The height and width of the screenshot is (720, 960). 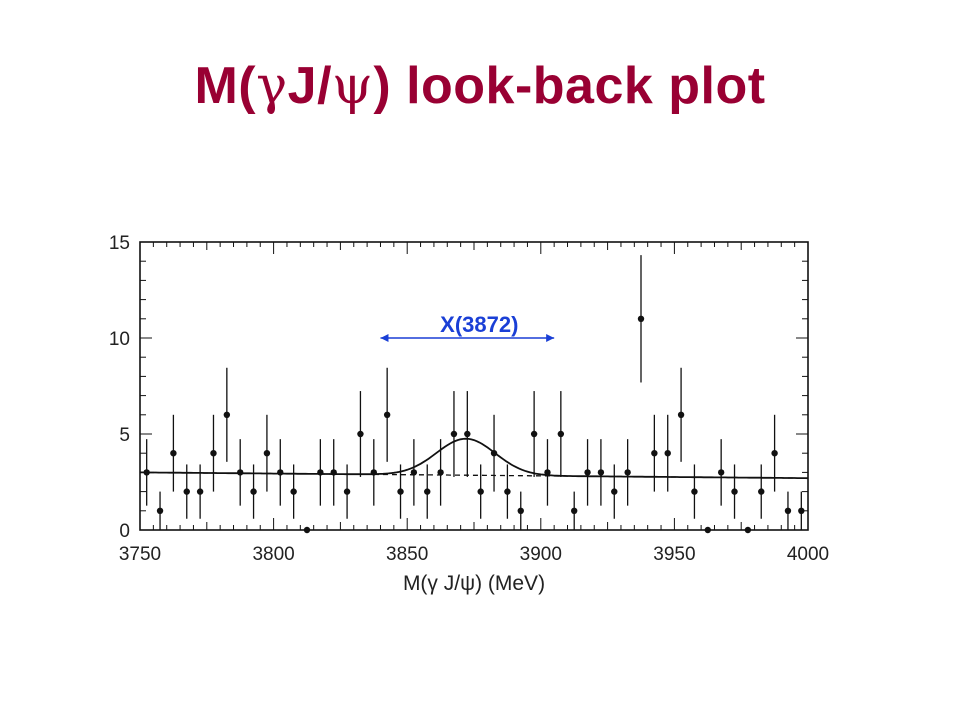 What do you see at coordinates (124, 435) in the screenshot?
I see `y-tick-label: 5` at bounding box center [124, 435].